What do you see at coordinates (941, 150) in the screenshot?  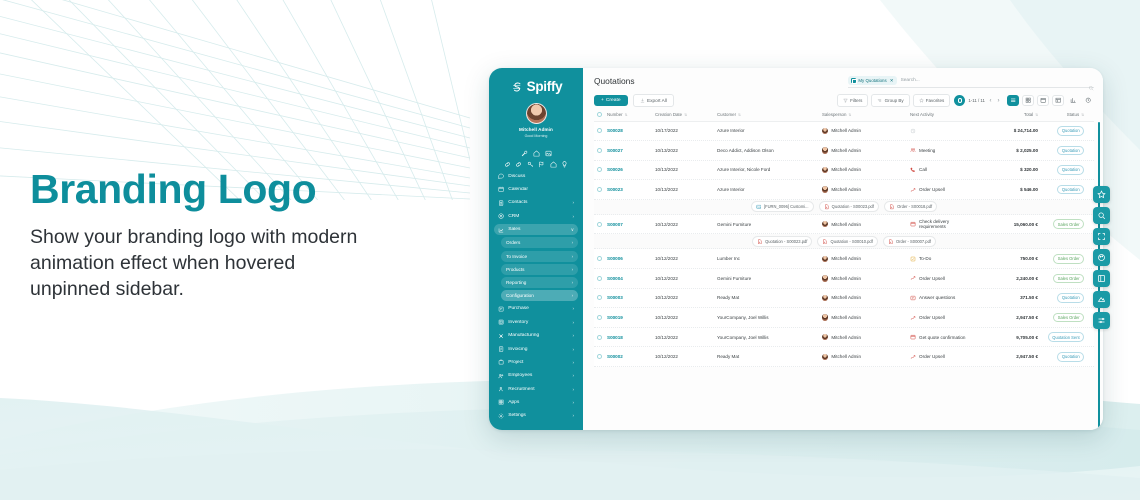 I see `cell-next-activity: Meeting` at bounding box center [941, 150].